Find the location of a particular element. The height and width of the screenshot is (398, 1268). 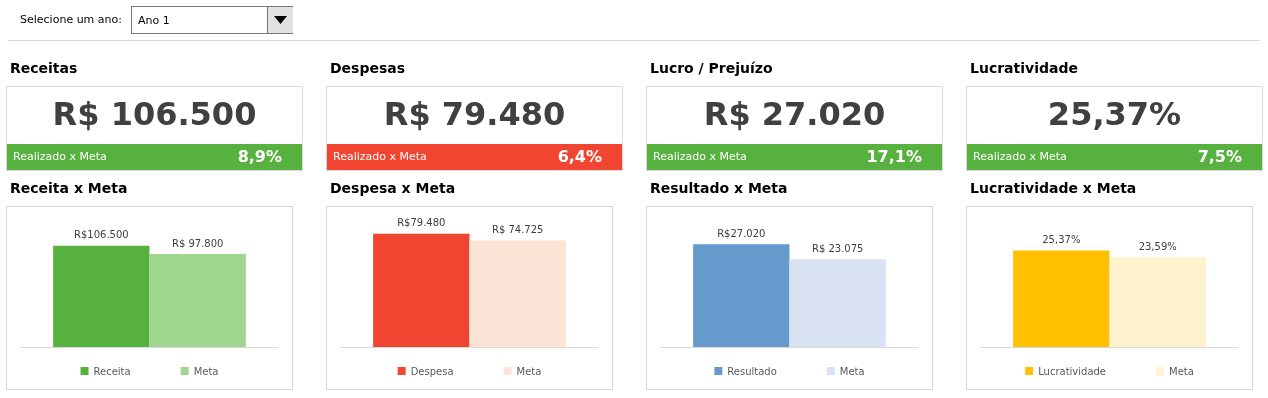

text: 8,9% is located at coordinates (259, 156).